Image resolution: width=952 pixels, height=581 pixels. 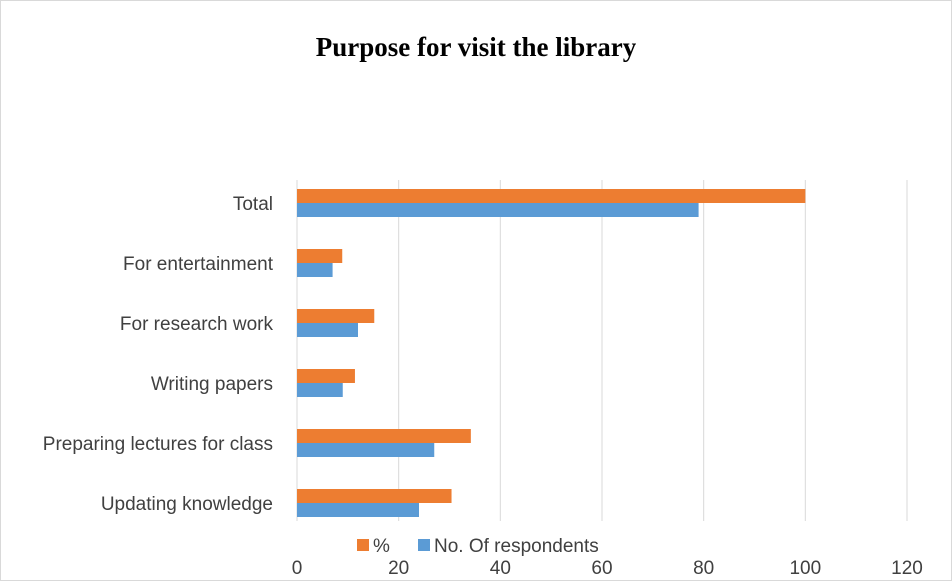 I want to click on x-tick-label: 120, so click(x=907, y=568).